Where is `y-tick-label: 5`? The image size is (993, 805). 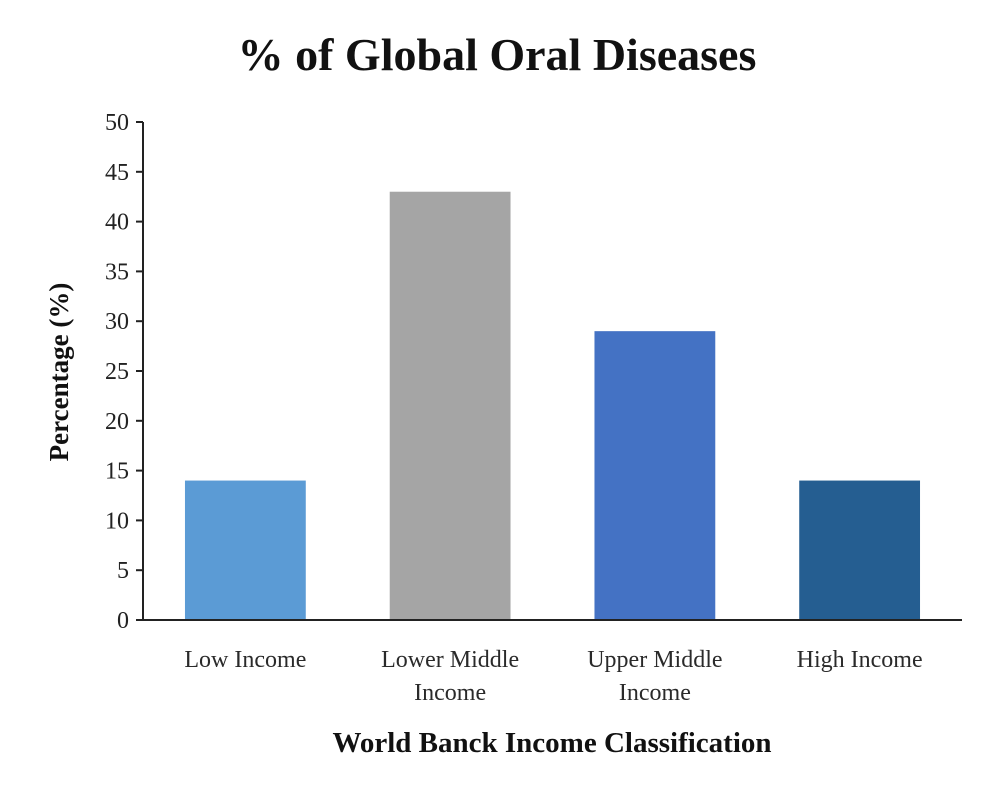
y-tick-label: 5 is located at coordinates (123, 571).